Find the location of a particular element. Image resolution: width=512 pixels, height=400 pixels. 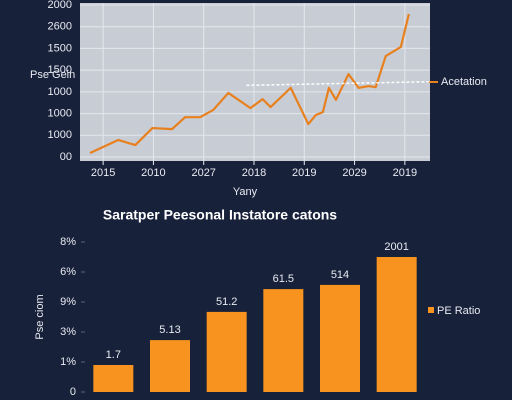

legend-swatch is located at coordinates (431, 310).